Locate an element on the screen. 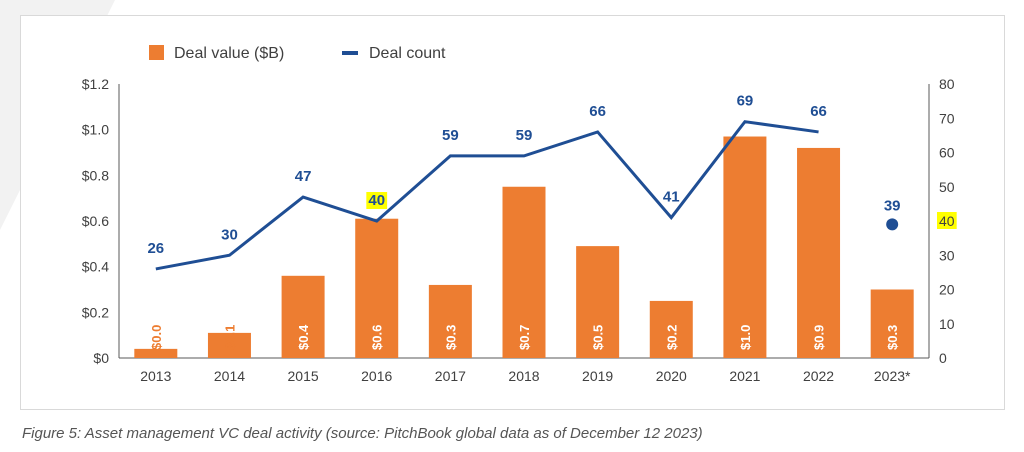  right-axis-tick-label: 20 is located at coordinates (947, 290).